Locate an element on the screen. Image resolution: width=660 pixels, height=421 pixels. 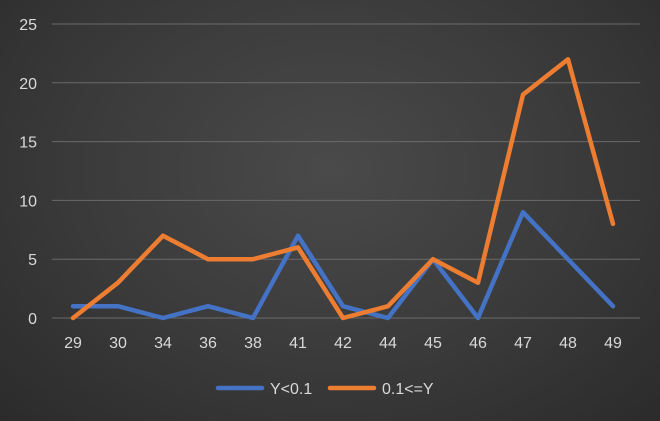
x-tick-label: 38 is located at coordinates (253, 343).